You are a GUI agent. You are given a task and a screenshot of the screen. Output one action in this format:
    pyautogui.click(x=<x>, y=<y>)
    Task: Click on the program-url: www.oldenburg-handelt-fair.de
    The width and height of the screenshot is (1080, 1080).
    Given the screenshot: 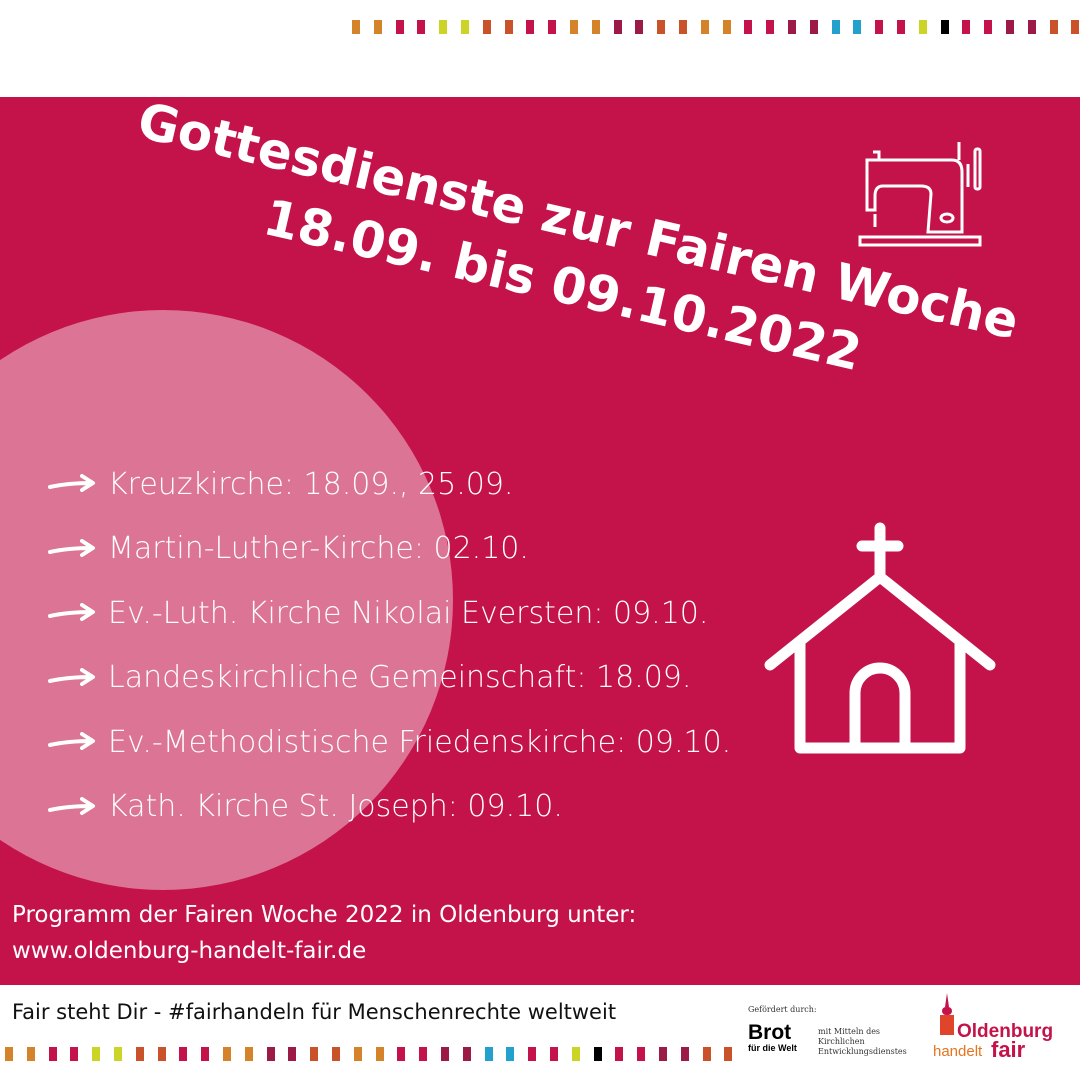 What is the action you would take?
    pyautogui.click(x=189, y=951)
    